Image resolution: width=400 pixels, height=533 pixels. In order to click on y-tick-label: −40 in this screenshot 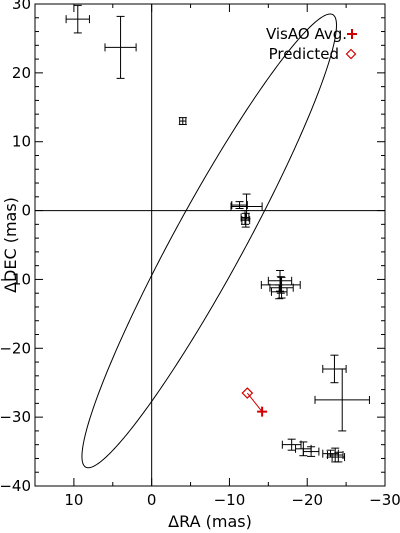, I will do `click(15, 486)`.